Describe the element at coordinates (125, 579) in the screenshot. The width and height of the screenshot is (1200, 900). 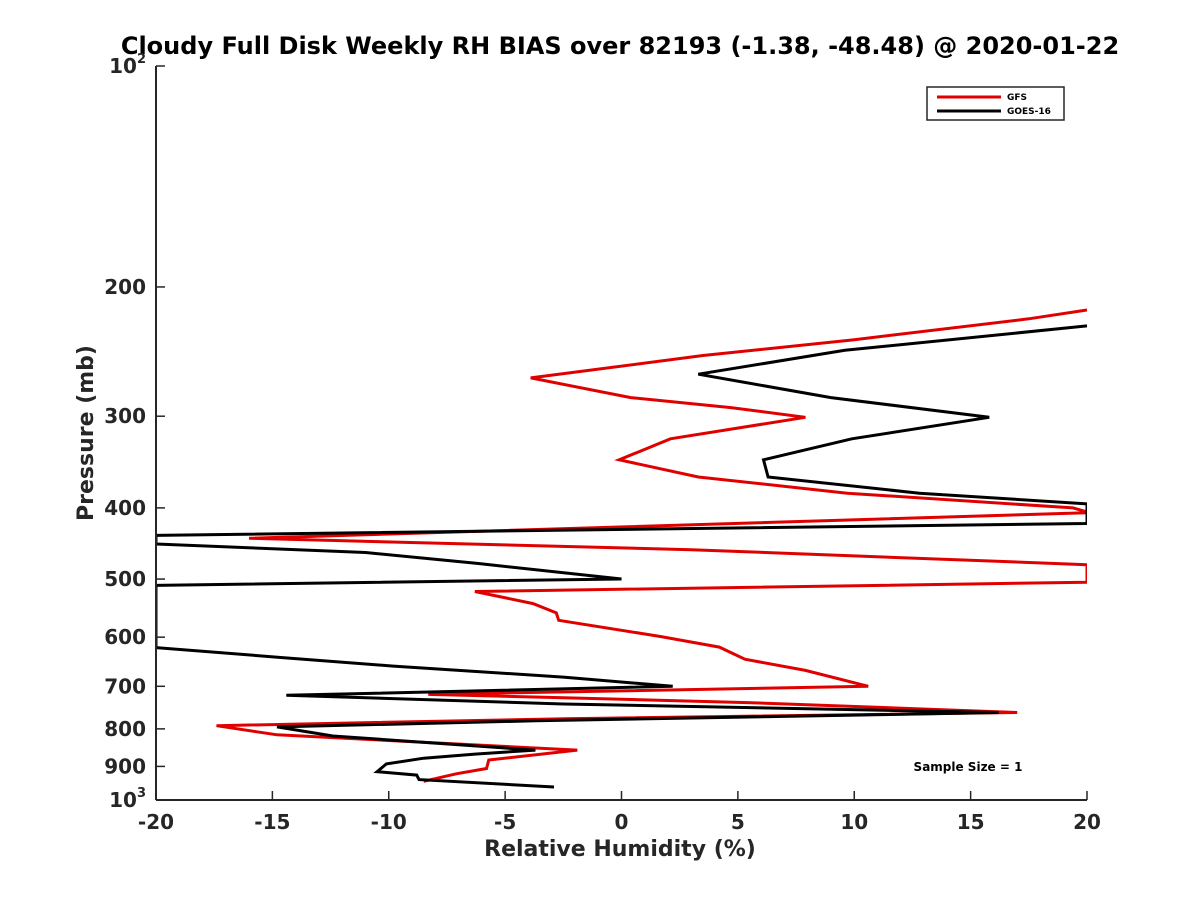
I see `y-tick-label: 500` at that location.